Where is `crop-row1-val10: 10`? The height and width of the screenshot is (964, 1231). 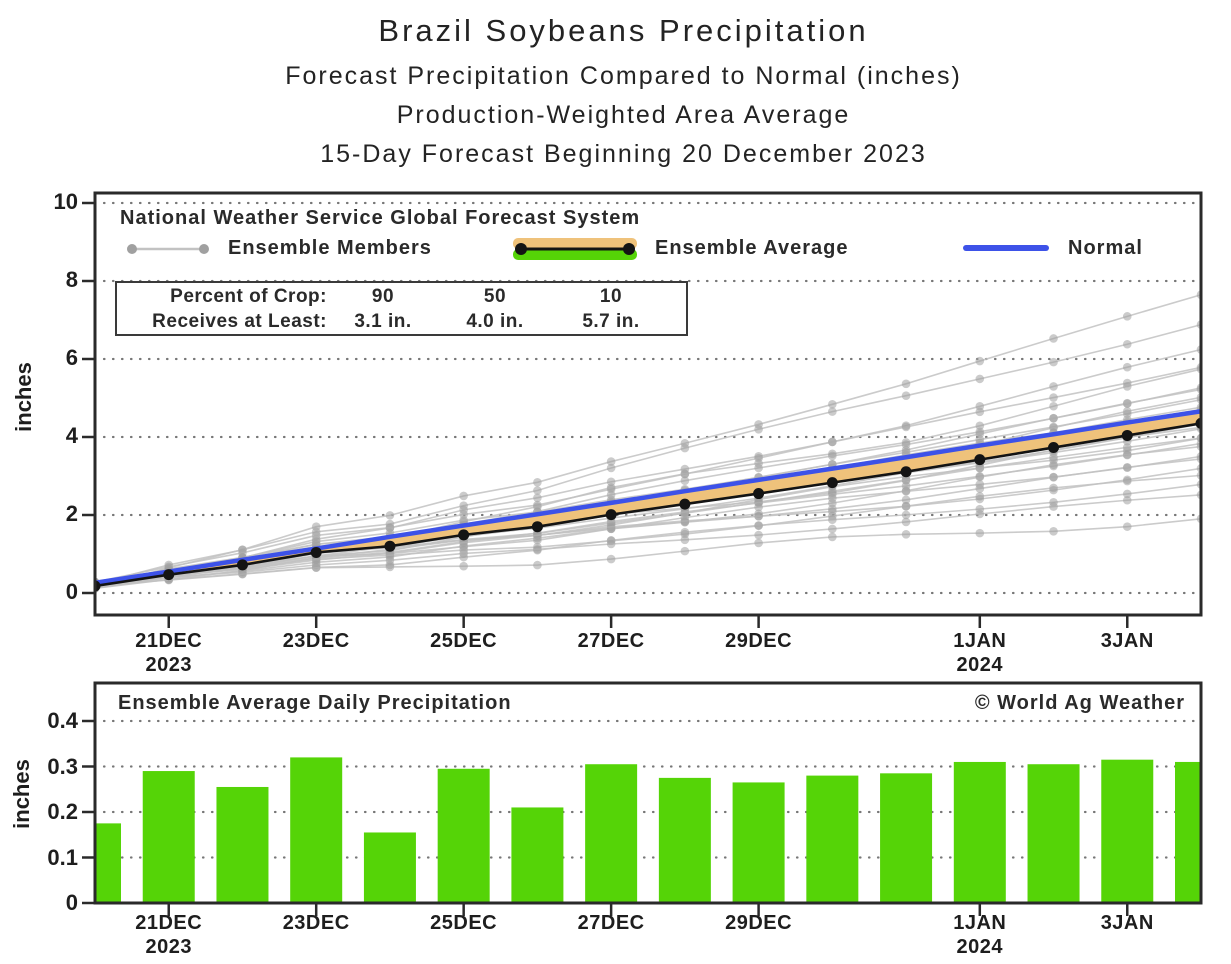 crop-row1-val10: 10 is located at coordinates (611, 296).